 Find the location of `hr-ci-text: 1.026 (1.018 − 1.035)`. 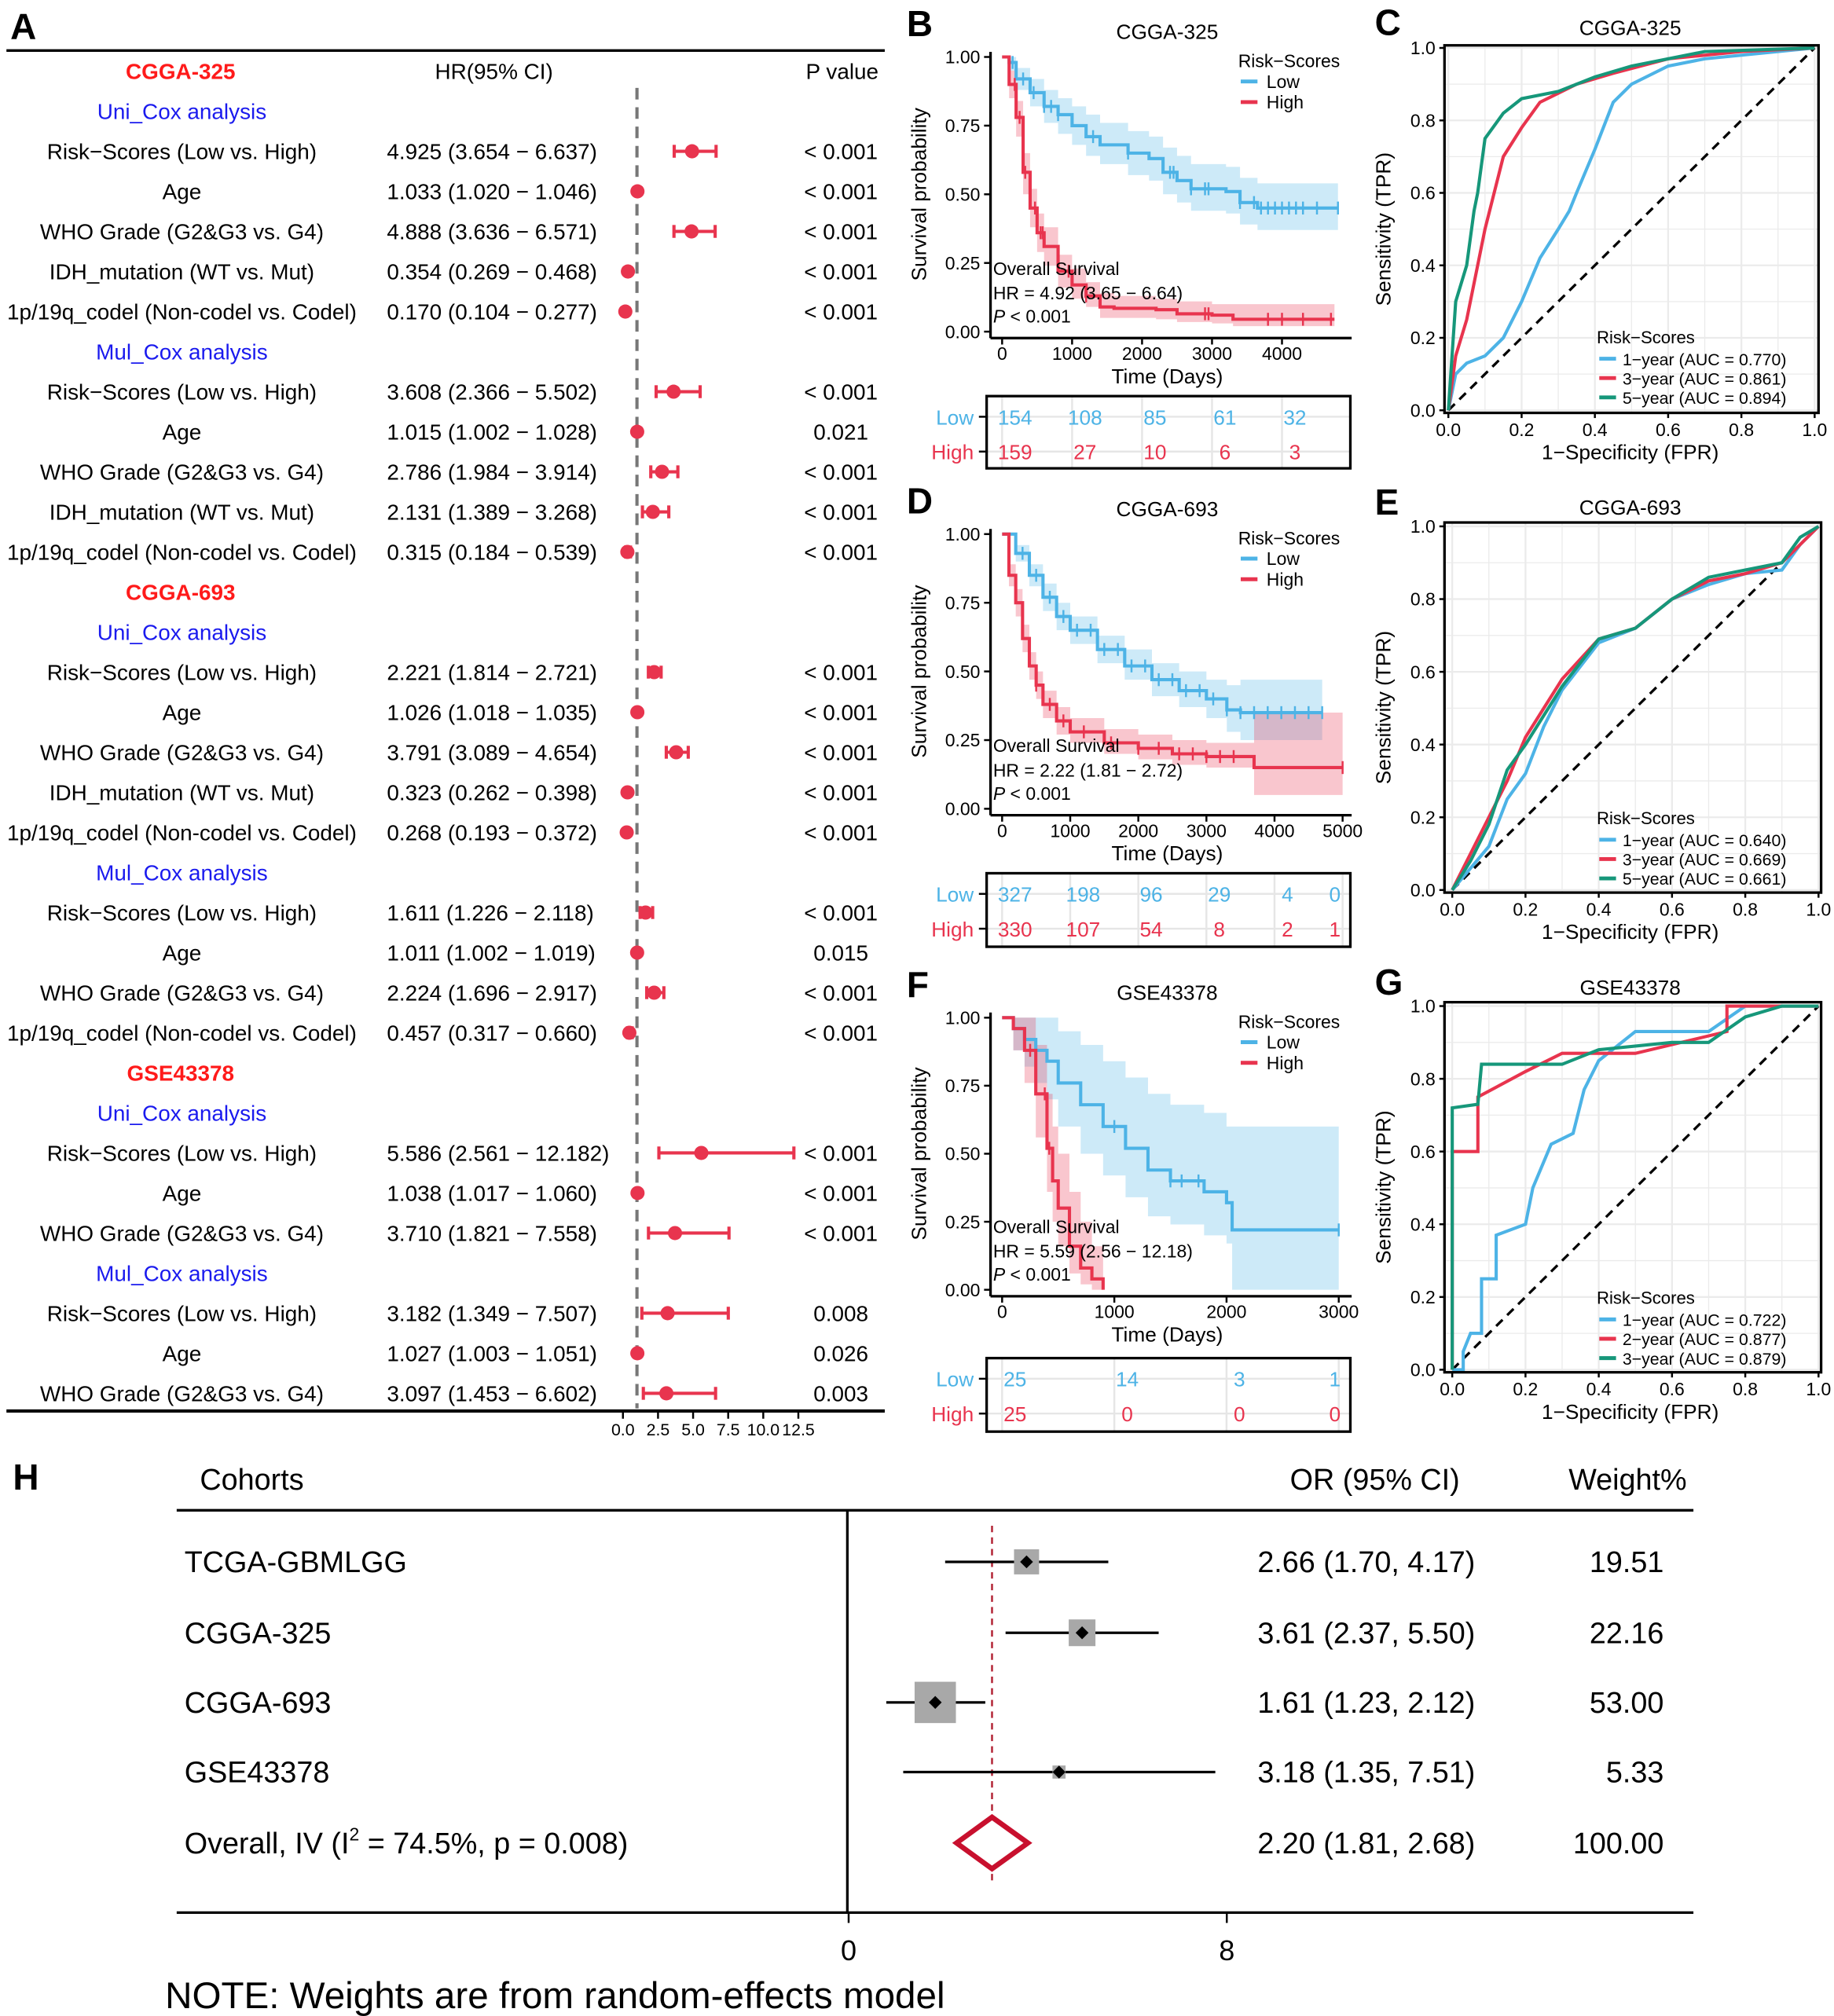

hr-ci-text: 1.026 (1.018 − 1.035) is located at coordinates (492, 712).